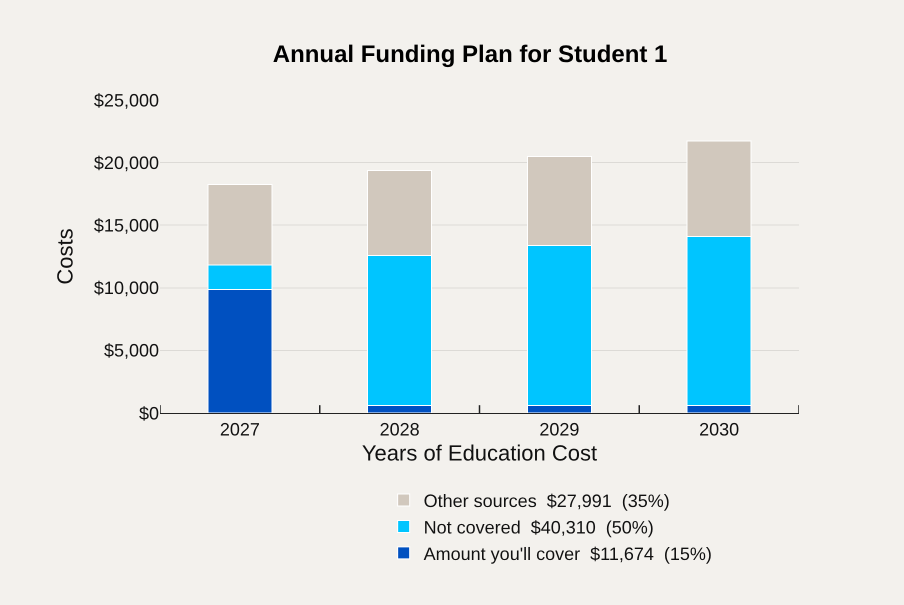 The height and width of the screenshot is (605, 904). What do you see at coordinates (547, 501) in the screenshot?
I see `legend-label: Other sources $27,991 (35%)` at bounding box center [547, 501].